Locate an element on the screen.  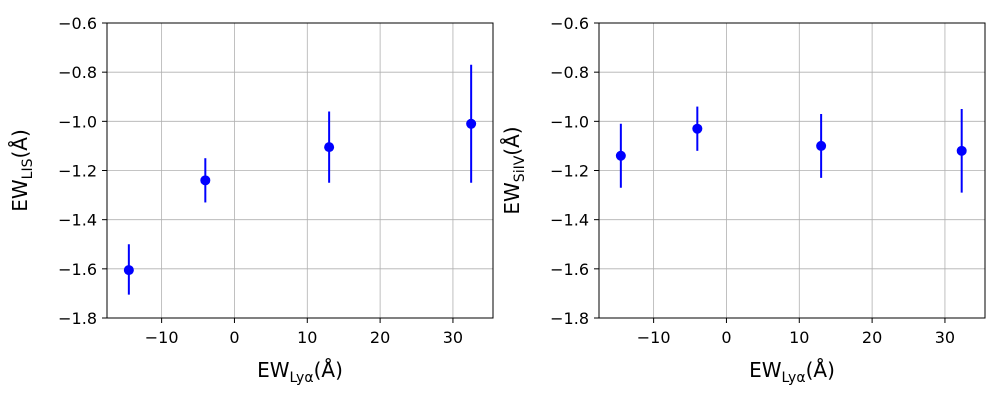
y-axis-label-subscript: SiIV is located at coordinates (520, 168).